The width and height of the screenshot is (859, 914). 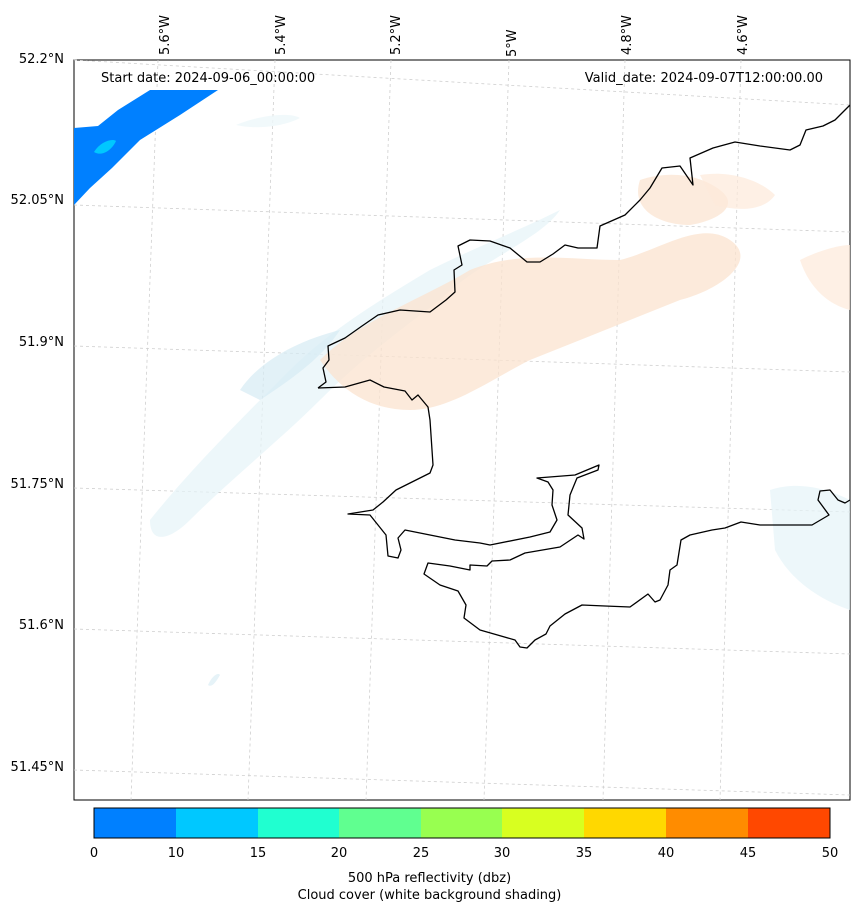 What do you see at coordinates (290, 365) in the screenshot?
I see `cloud-core-blue` at bounding box center [290, 365].